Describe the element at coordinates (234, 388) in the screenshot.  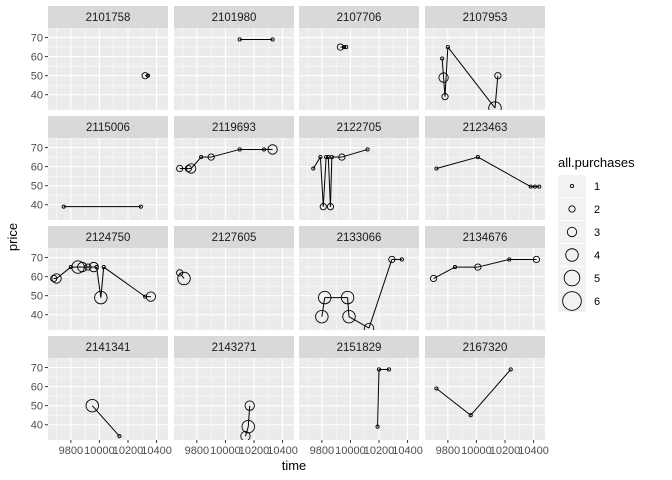
I see `facet-panel: 2143271` at that location.